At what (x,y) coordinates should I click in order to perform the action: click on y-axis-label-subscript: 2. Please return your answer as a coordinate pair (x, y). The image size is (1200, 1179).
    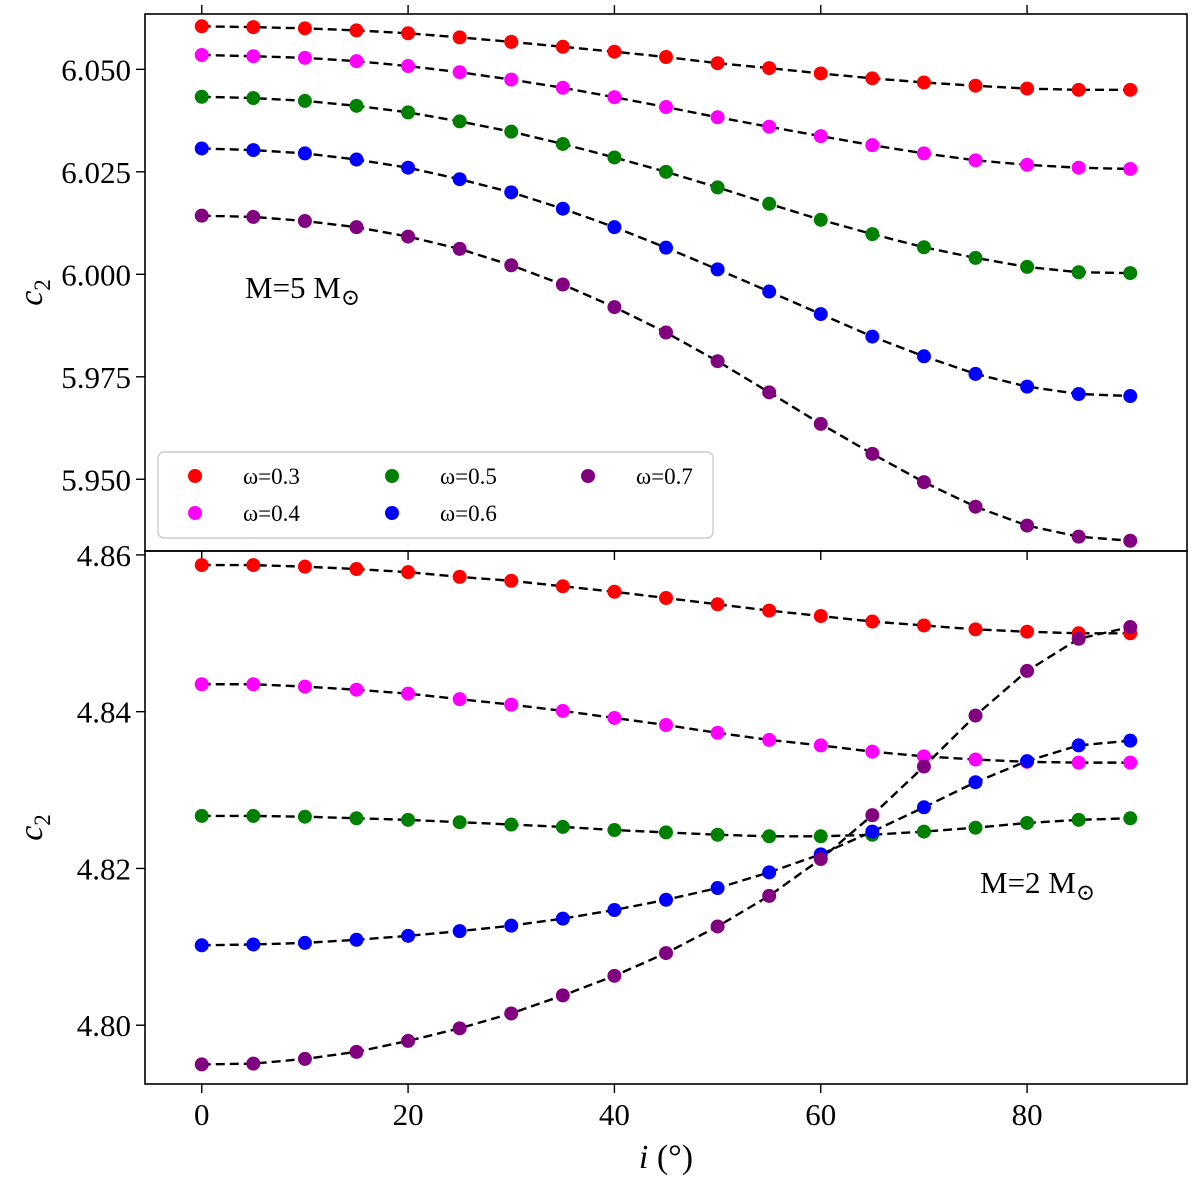
    Looking at the image, I should click on (42, 820).